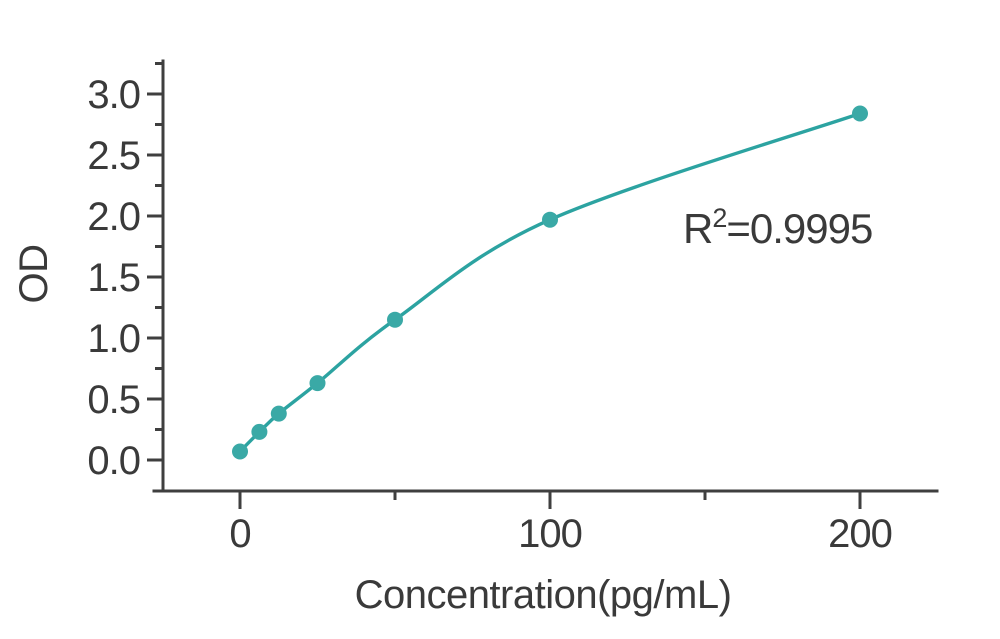 The image size is (1000, 639). Describe the element at coordinates (113, 461) in the screenshot. I see `y-tick-label: 0.0` at that location.